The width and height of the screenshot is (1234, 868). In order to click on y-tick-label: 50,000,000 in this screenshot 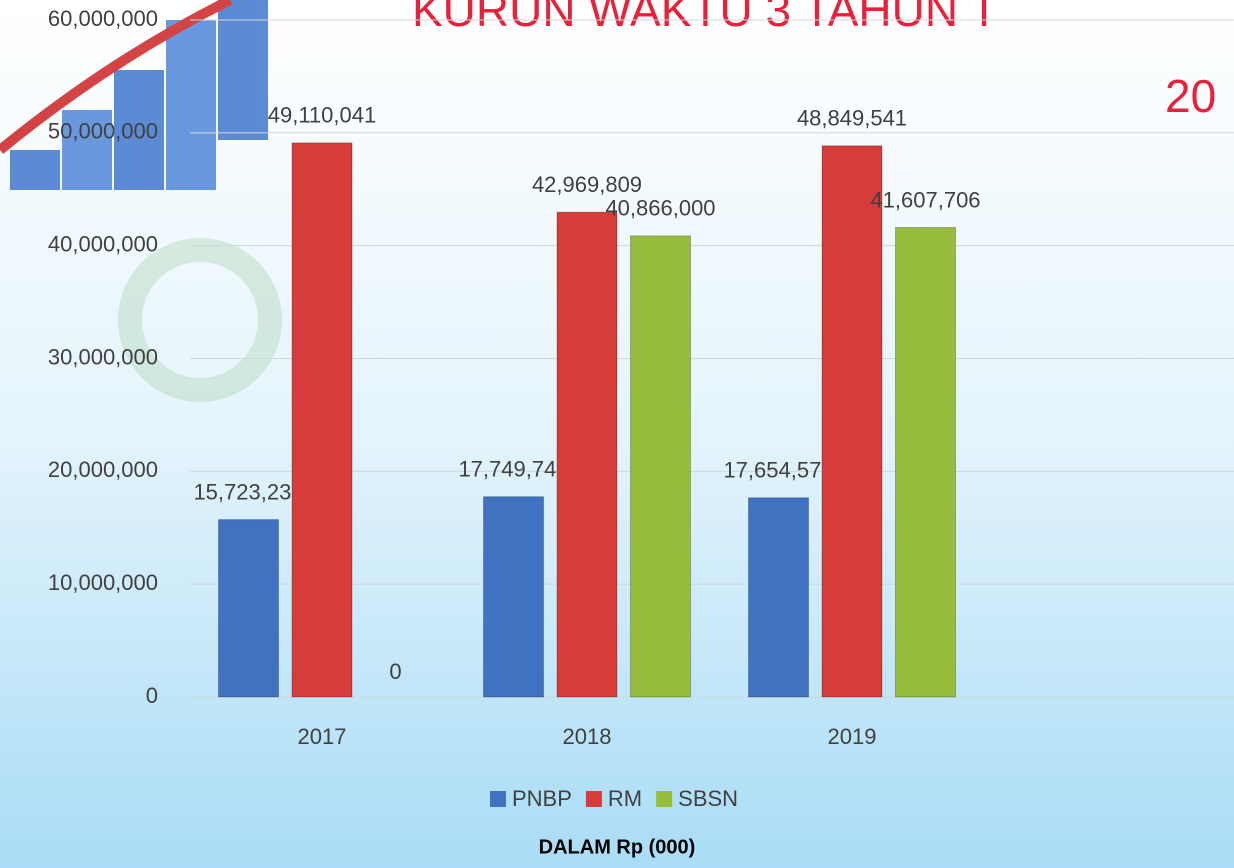, I will do `click(103, 131)`.